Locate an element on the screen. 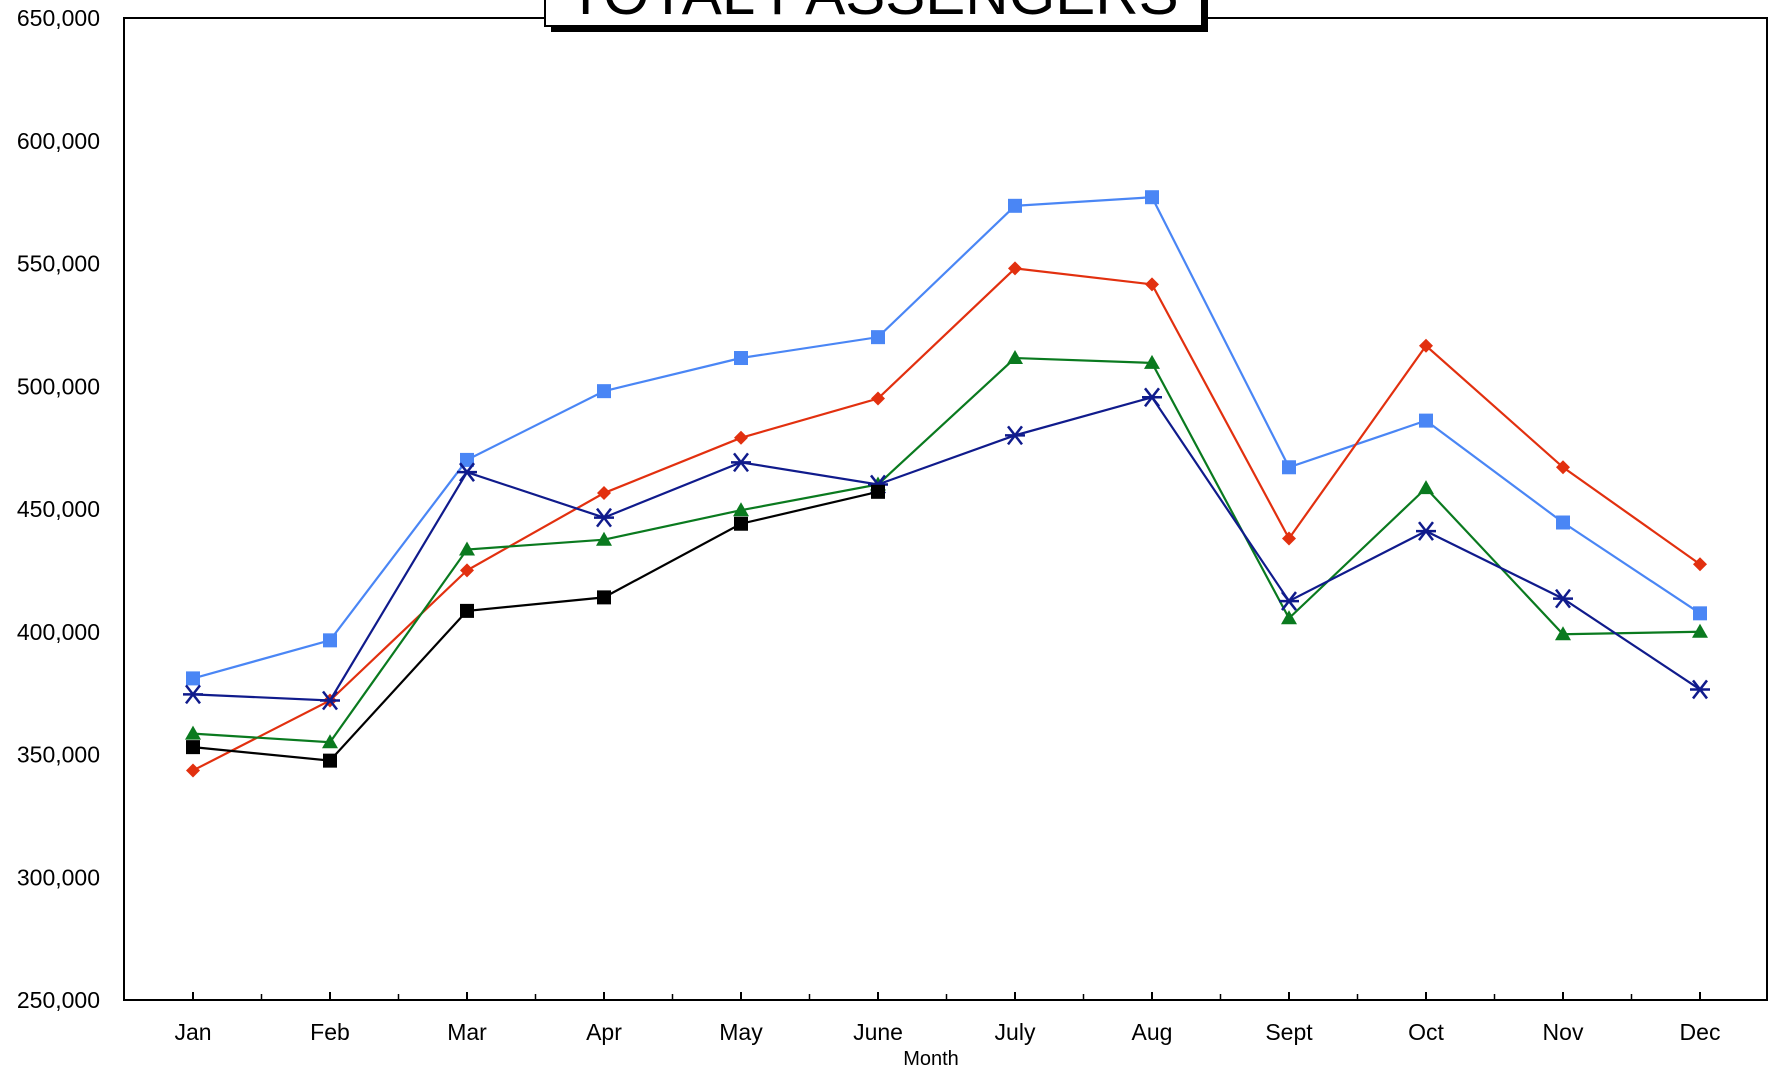 The image size is (1777, 1071). x-tick-label: Mar is located at coordinates (467, 1032).